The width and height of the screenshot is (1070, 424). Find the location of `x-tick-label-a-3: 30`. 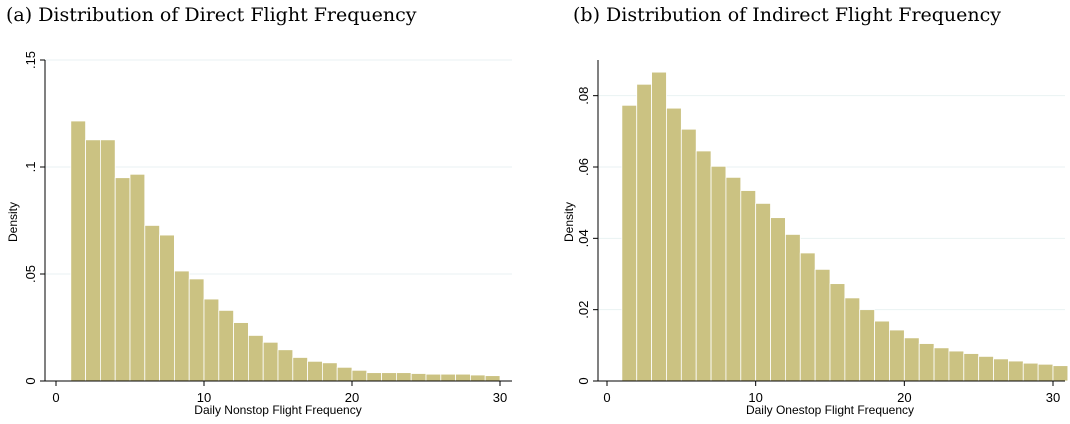

x-tick-label-a-3: 30 is located at coordinates (500, 397).